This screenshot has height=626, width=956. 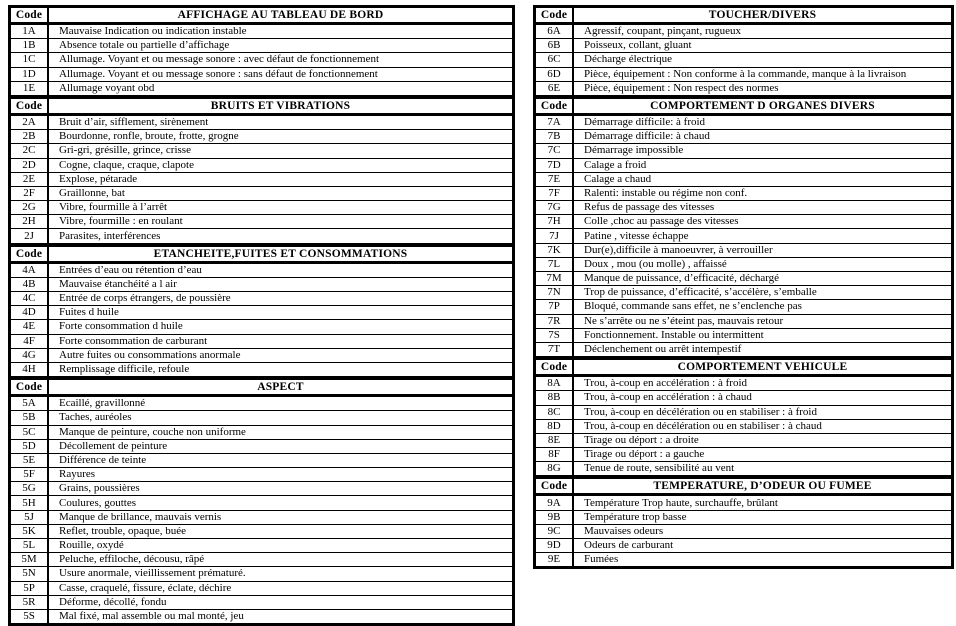 I want to click on code-cell: 6D, so click(x=555, y=74).